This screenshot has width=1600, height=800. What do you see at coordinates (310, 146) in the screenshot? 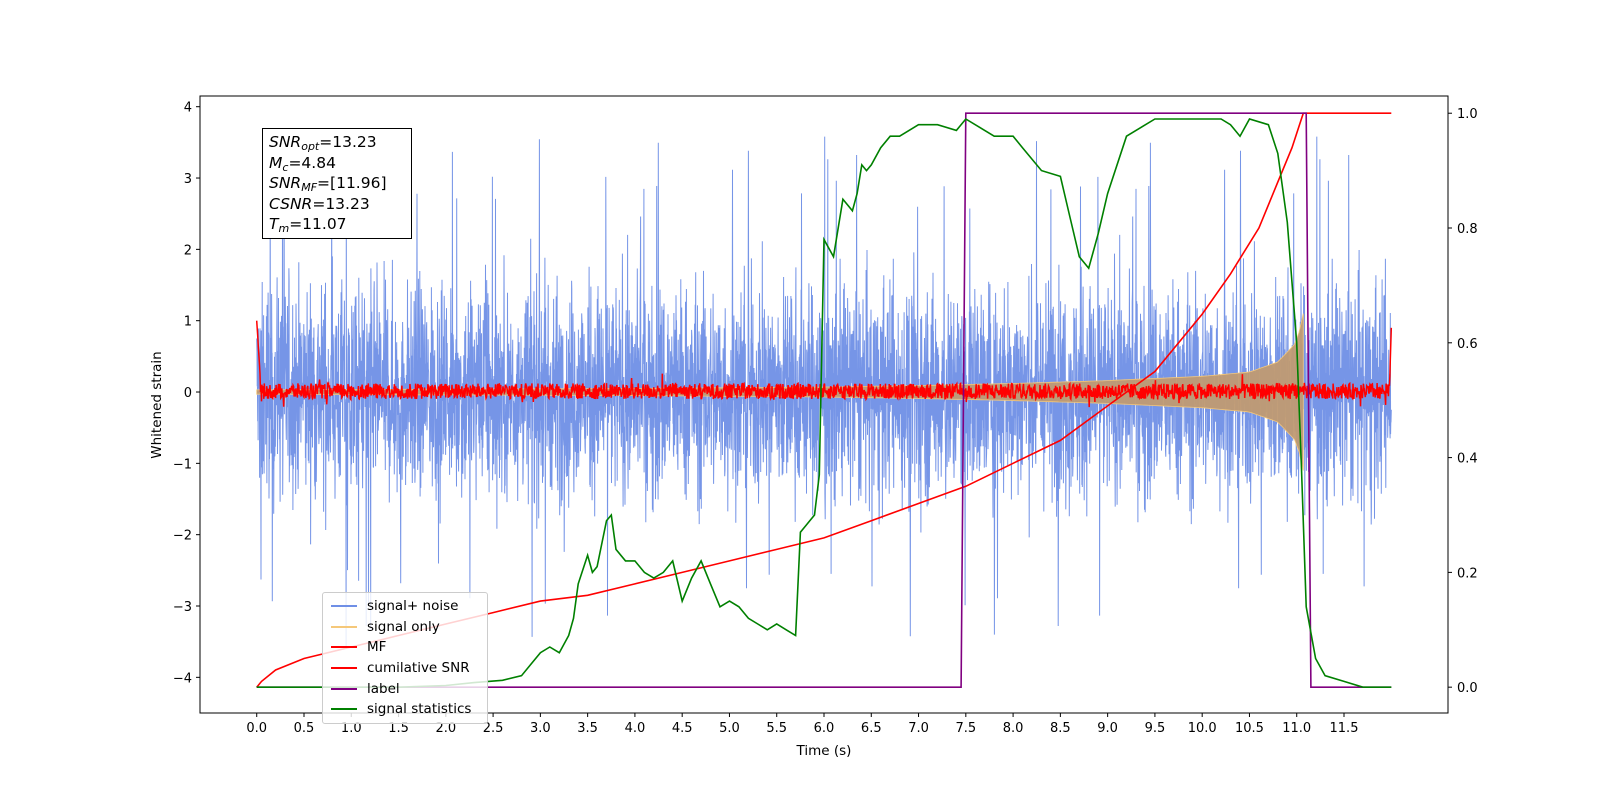
I see `snr-opt-subscript: opt` at bounding box center [310, 146].